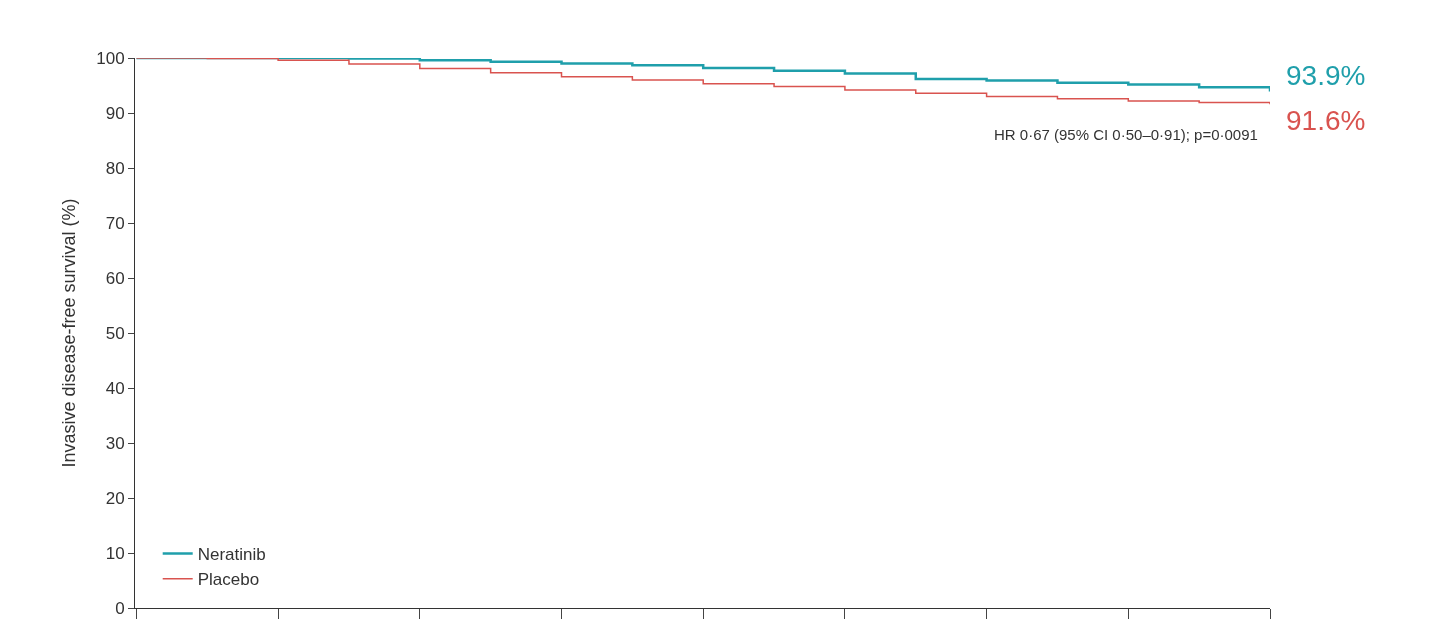 The image size is (1432, 630). What do you see at coordinates (1126, 134) in the screenshot?
I see `annotation: HR 0·67 (95% CI 0·50–0·91); p=0·0091` at bounding box center [1126, 134].